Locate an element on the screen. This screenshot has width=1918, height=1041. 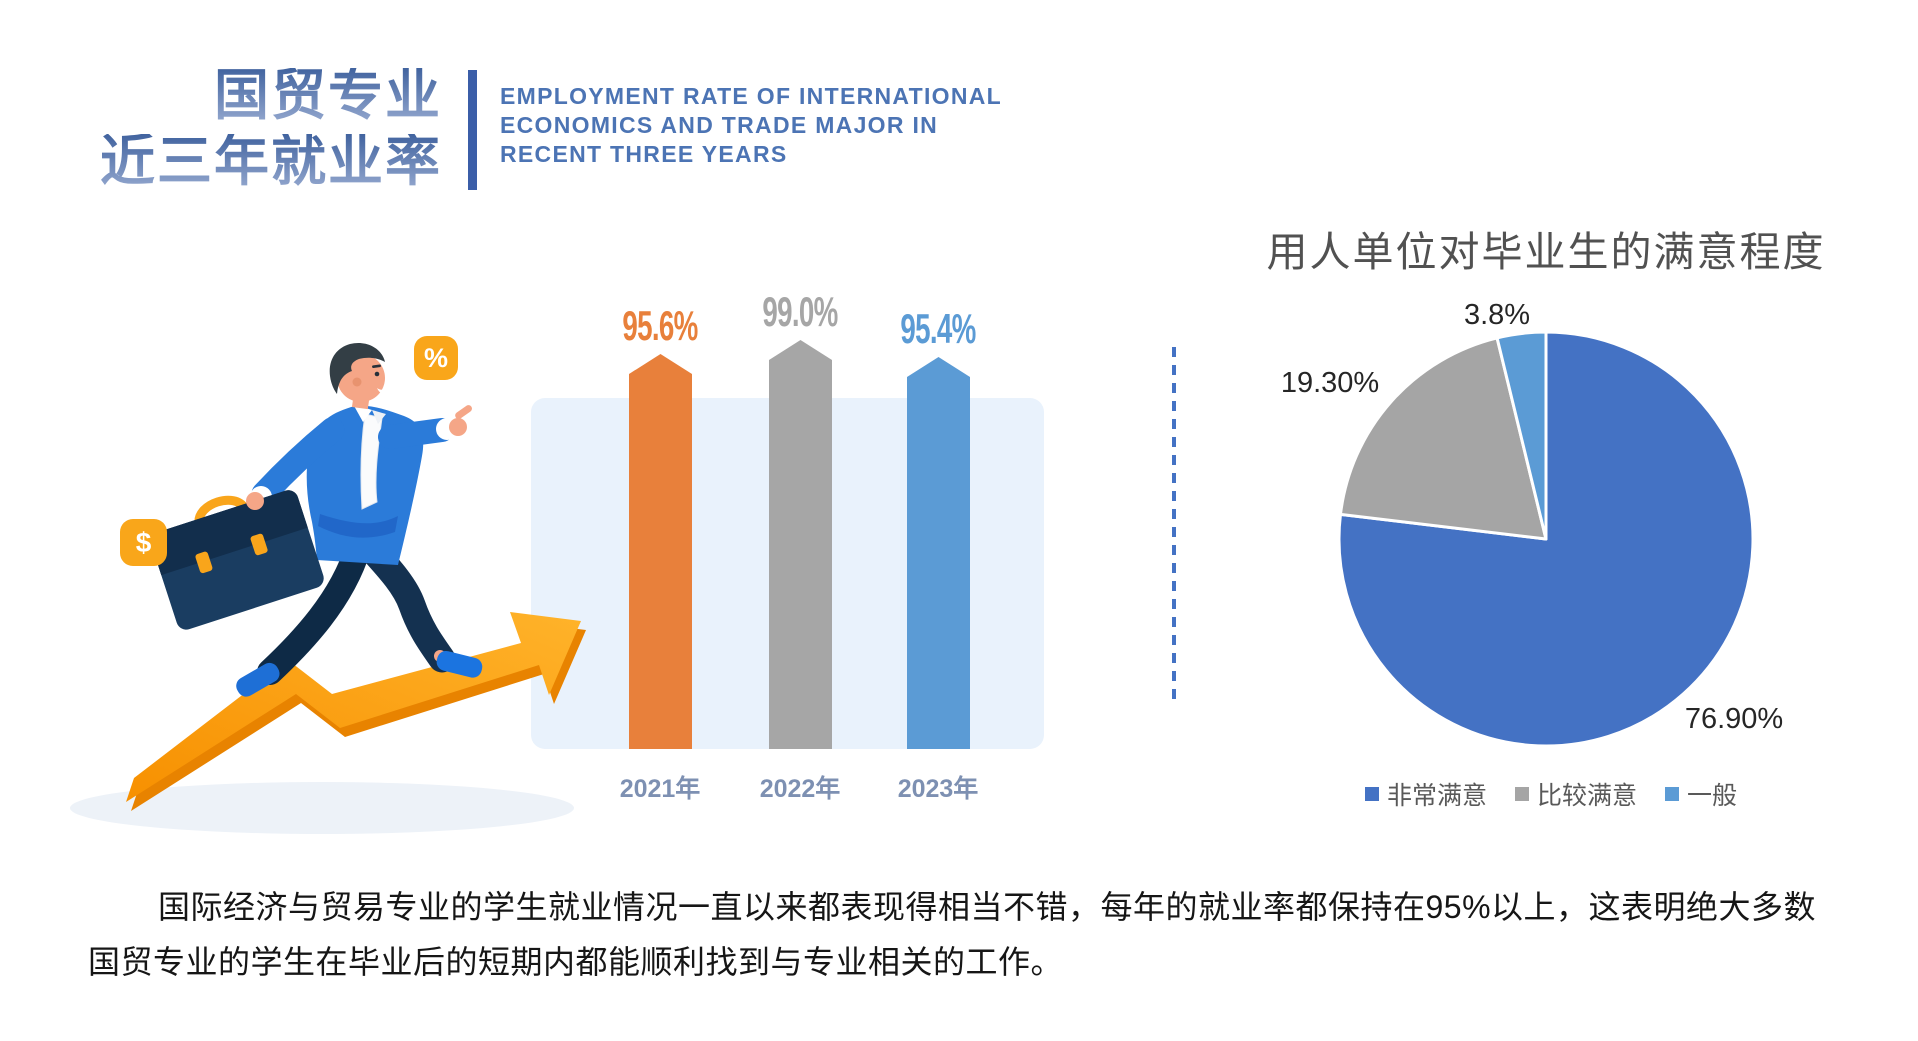
back-shoe is located at coordinates (258, 679).